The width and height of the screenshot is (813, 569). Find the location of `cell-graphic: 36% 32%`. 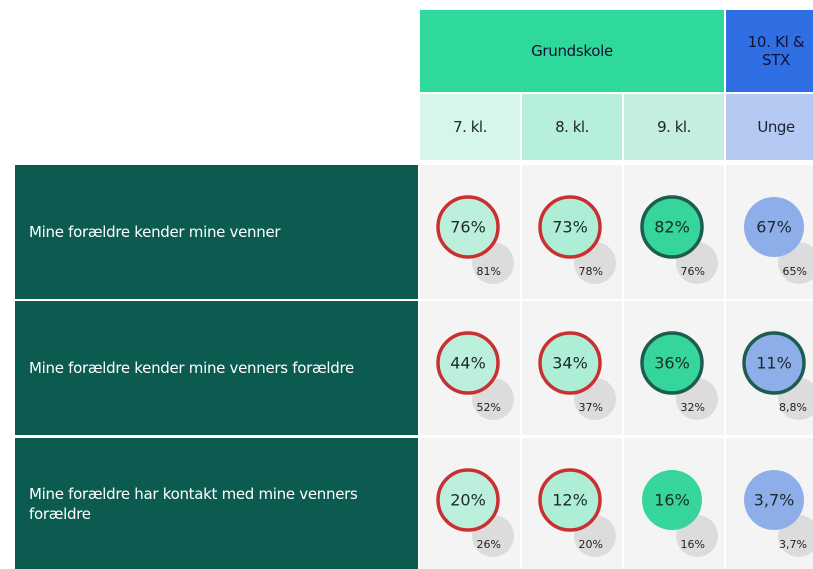

cell-graphic: 36% 32% is located at coordinates (679, 375).